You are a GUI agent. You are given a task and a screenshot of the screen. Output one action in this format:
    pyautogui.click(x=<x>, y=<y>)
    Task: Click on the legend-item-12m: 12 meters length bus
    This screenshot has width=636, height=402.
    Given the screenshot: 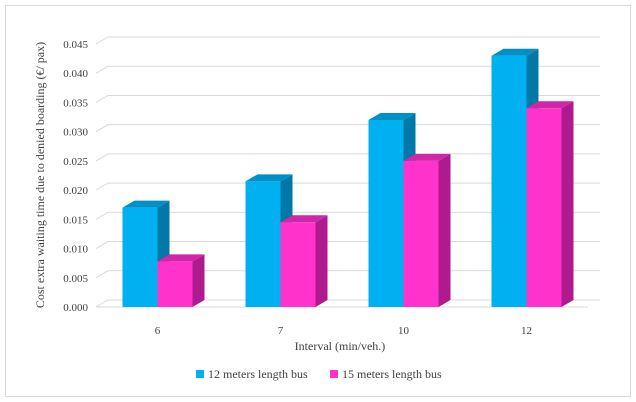 What is the action you would take?
    pyautogui.click(x=252, y=374)
    